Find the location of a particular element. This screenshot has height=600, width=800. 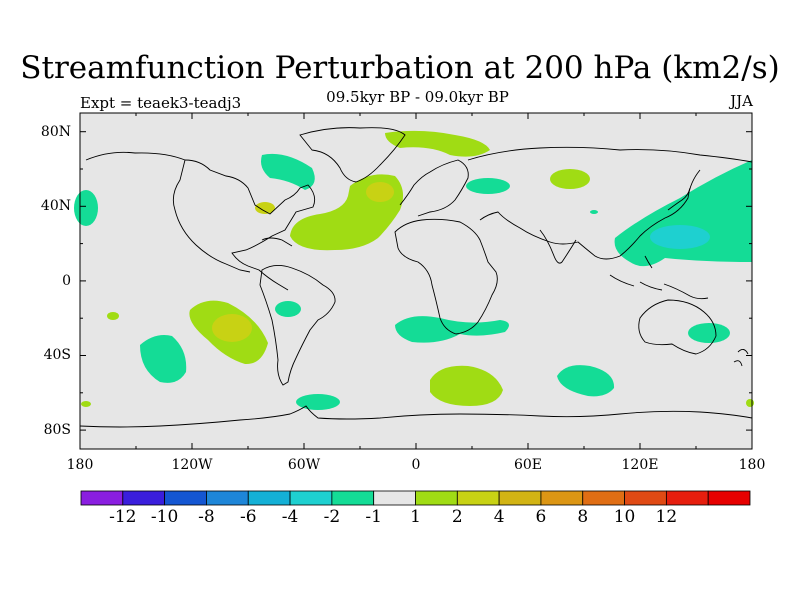

colorbar-label: 8 is located at coordinates (583, 517).